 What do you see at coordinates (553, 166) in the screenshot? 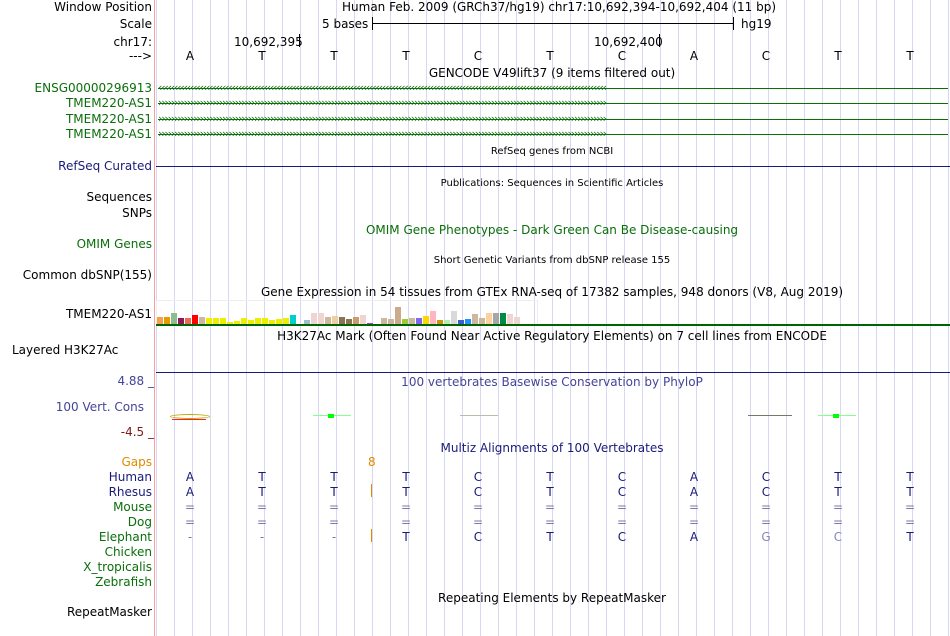
I see `refseq-gene-line` at bounding box center [553, 166].